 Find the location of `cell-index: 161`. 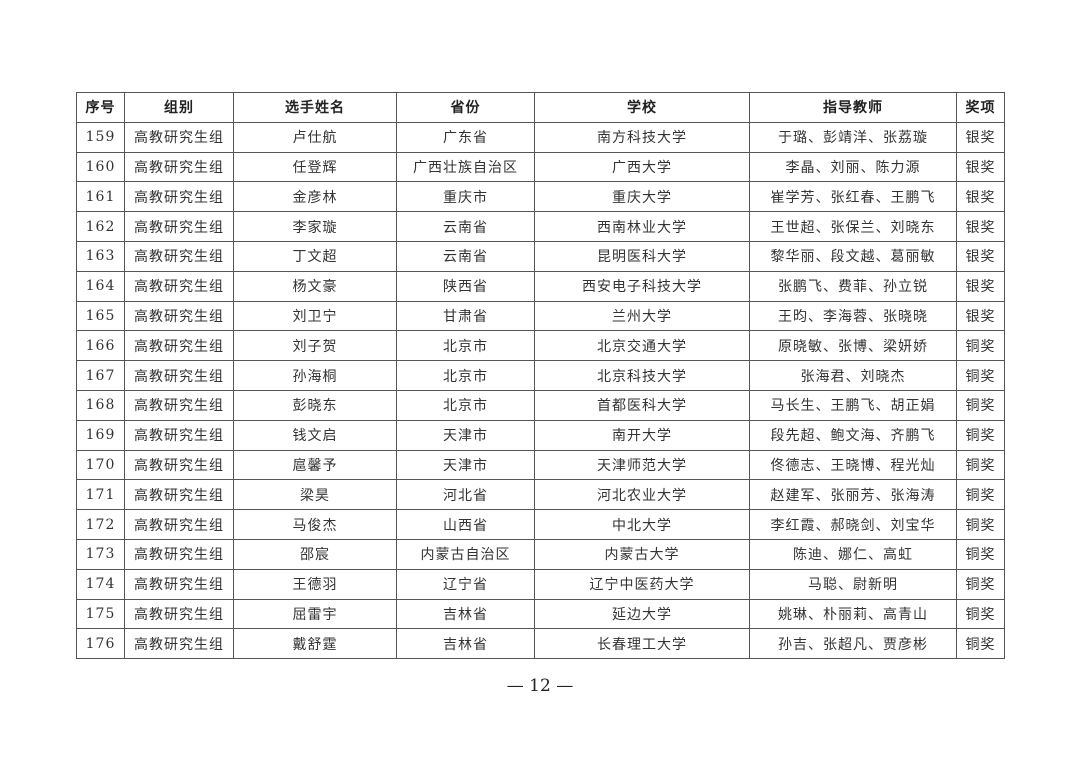

cell-index: 161 is located at coordinates (100, 197).